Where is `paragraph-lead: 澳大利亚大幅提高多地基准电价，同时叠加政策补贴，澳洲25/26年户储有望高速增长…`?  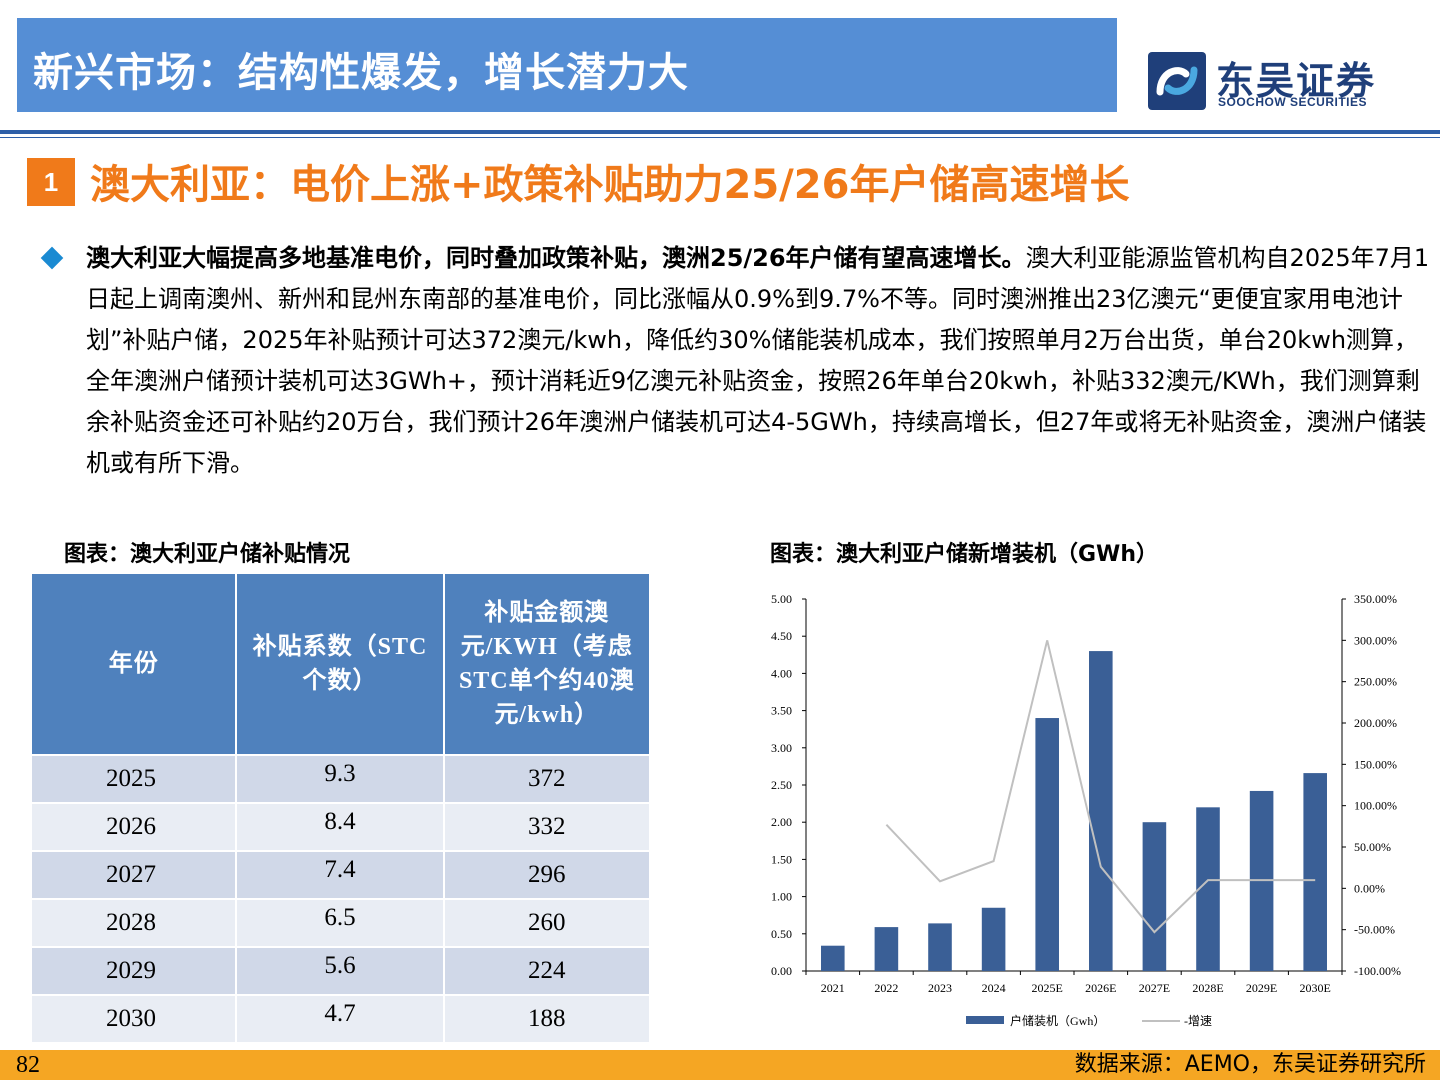
paragraph-lead: 澳大利亚大幅提高多地基准电价，同时叠加政策补贴，澳洲25/26年户储有望高速增长… is located at coordinates (556, 258).